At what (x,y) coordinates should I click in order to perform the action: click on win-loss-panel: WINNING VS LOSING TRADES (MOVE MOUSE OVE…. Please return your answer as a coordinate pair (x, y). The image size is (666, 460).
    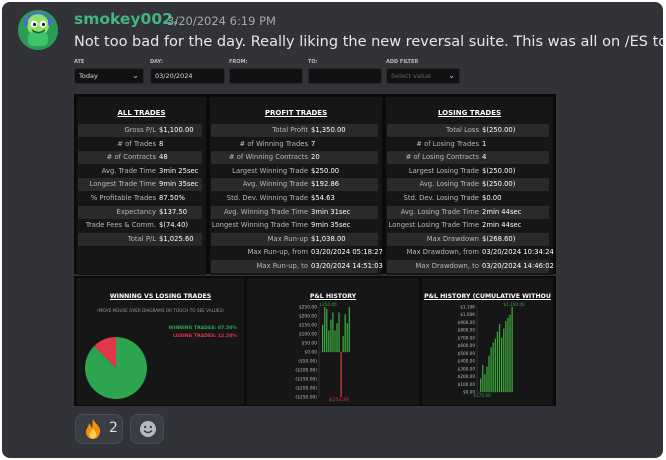
    Looking at the image, I should click on (160, 341).